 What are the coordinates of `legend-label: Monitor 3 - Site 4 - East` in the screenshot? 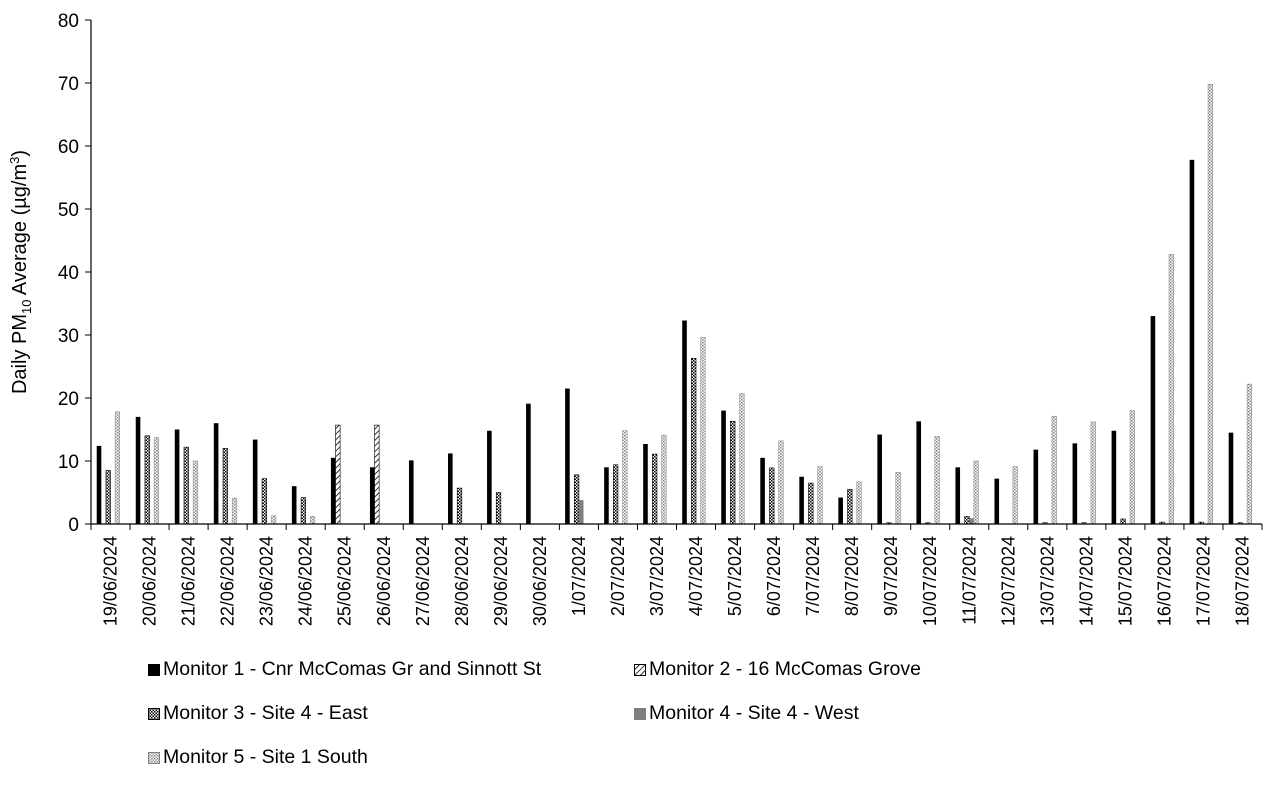 It's located at (265, 713).